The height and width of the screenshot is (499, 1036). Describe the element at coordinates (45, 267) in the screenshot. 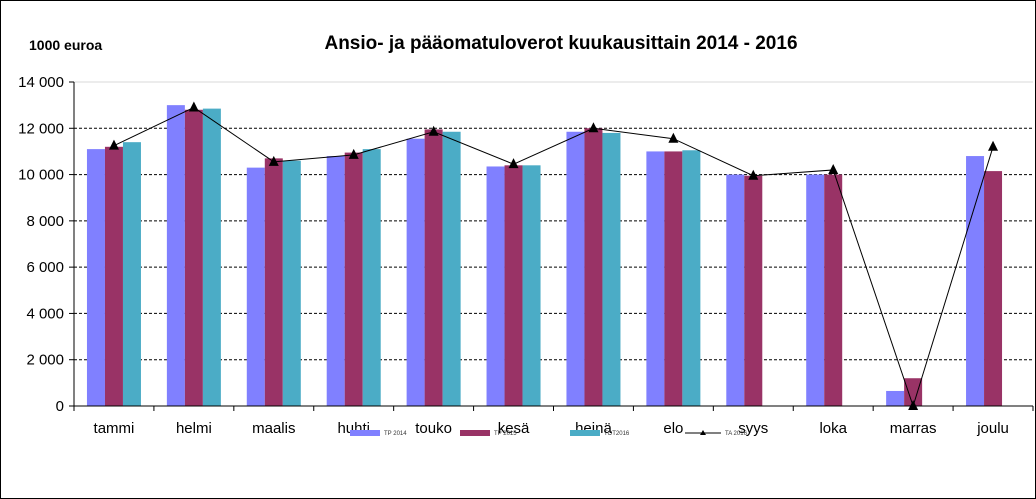

I see `y-tick-label: 6 000` at that location.